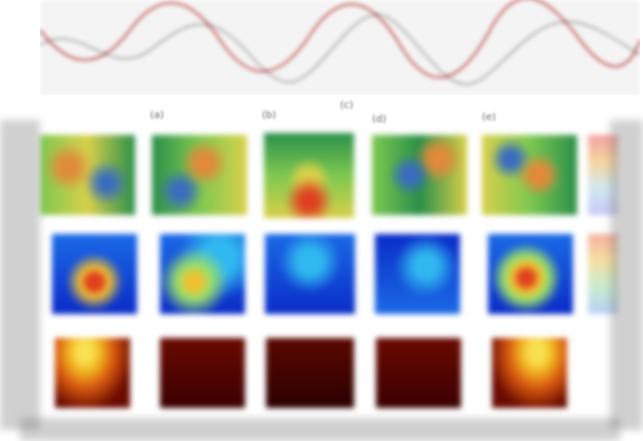 This screenshot has width=643, height=441. What do you see at coordinates (157, 115) in the screenshot?
I see `panel-label-a: (a)` at bounding box center [157, 115].